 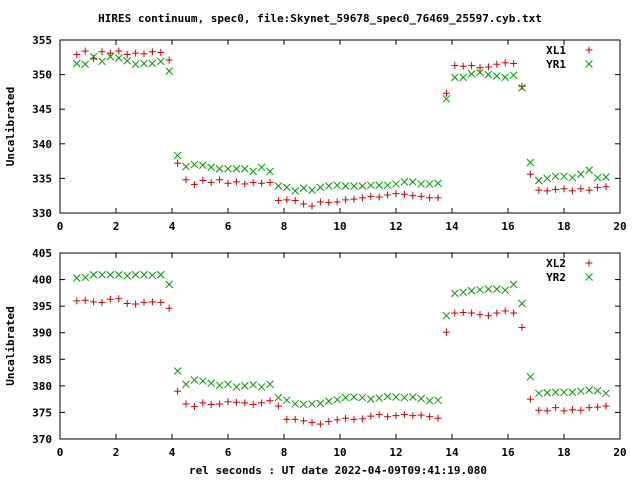 I want to click on legend-marker, so click(x=589, y=263).